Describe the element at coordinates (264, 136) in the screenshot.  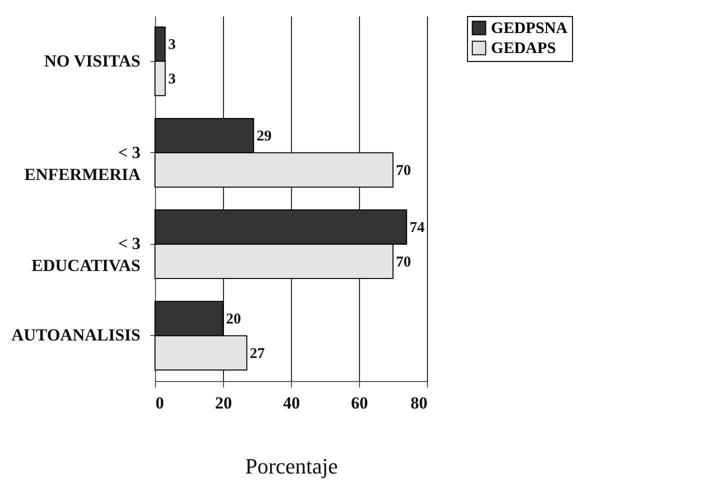
I see `data-label: 29` at that location.